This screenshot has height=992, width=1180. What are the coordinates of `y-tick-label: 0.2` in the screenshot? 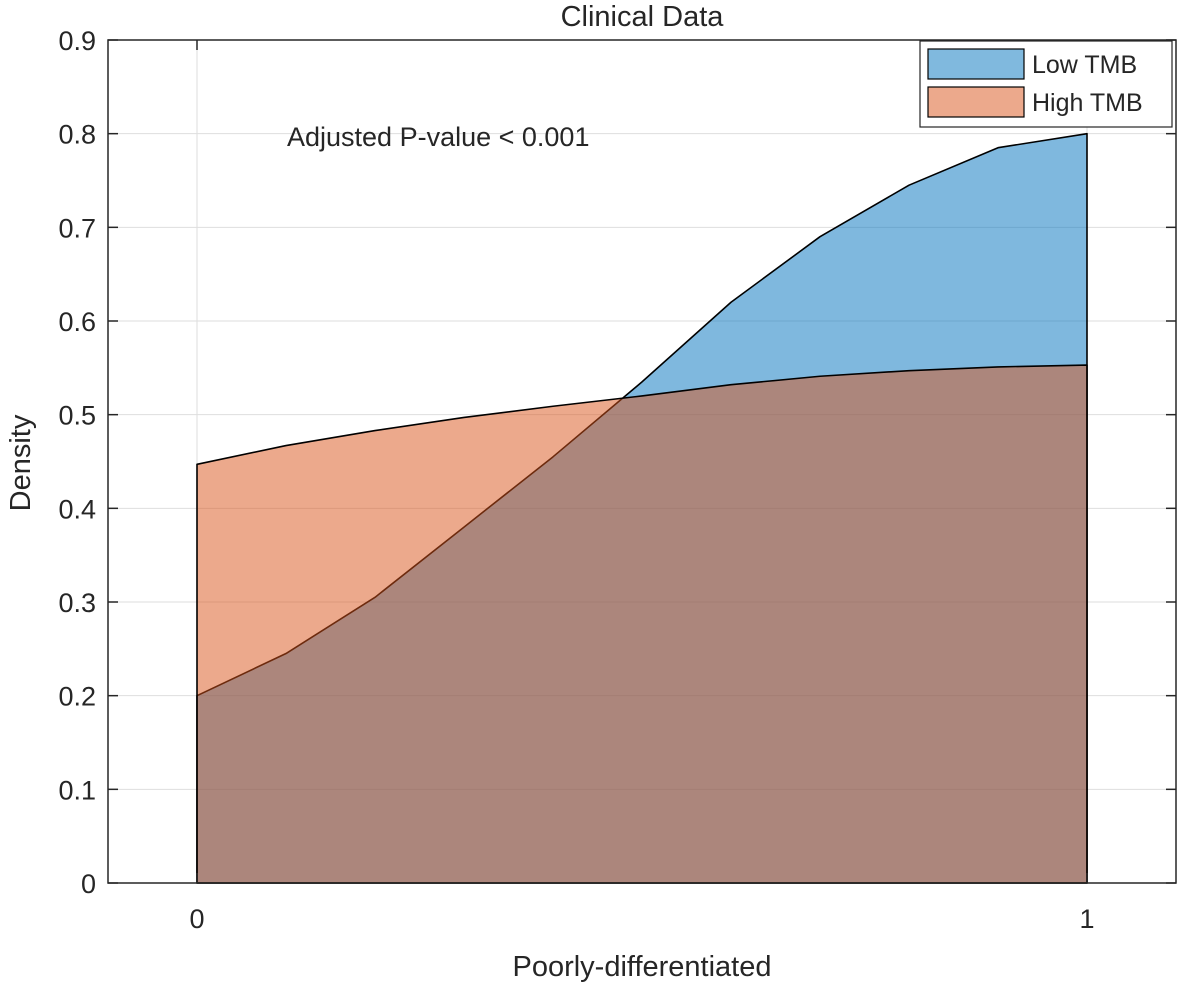 It's located at (77, 697).